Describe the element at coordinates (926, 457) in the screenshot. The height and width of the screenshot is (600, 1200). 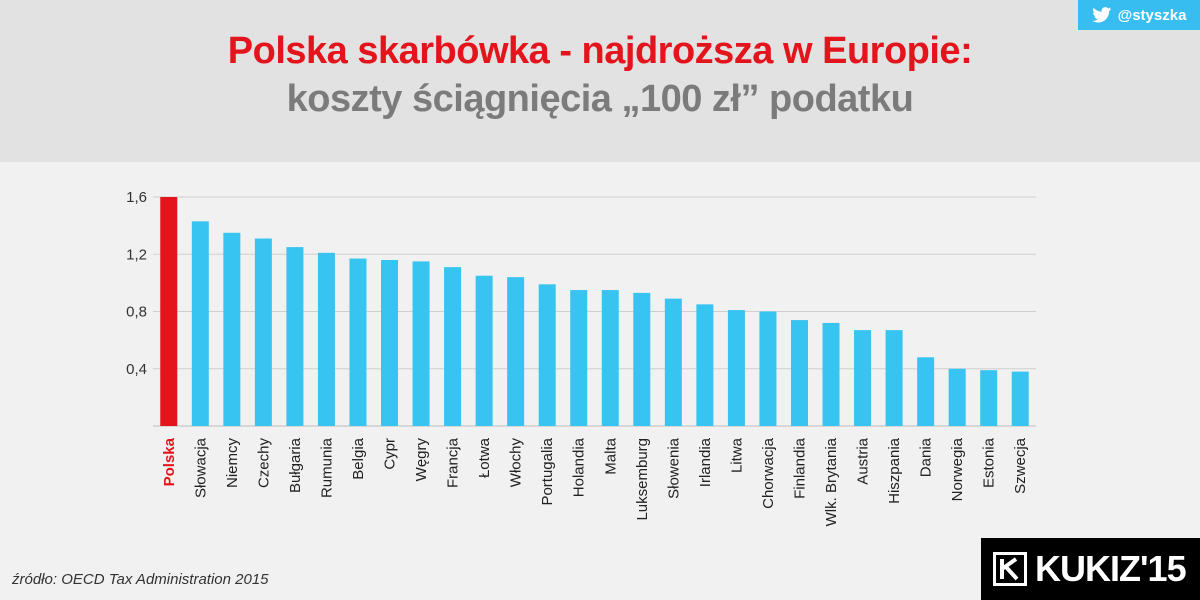
I see `x-tick-label: Dania` at that location.